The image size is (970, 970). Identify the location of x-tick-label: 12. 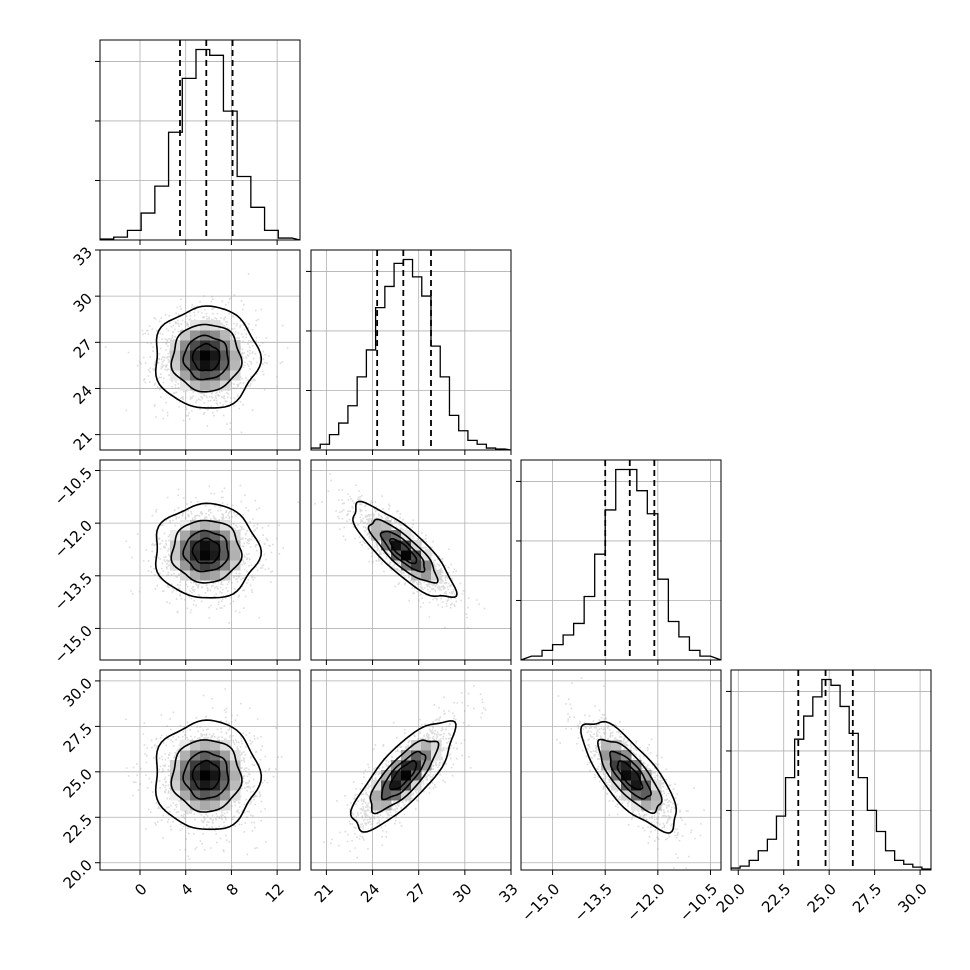
(275, 893).